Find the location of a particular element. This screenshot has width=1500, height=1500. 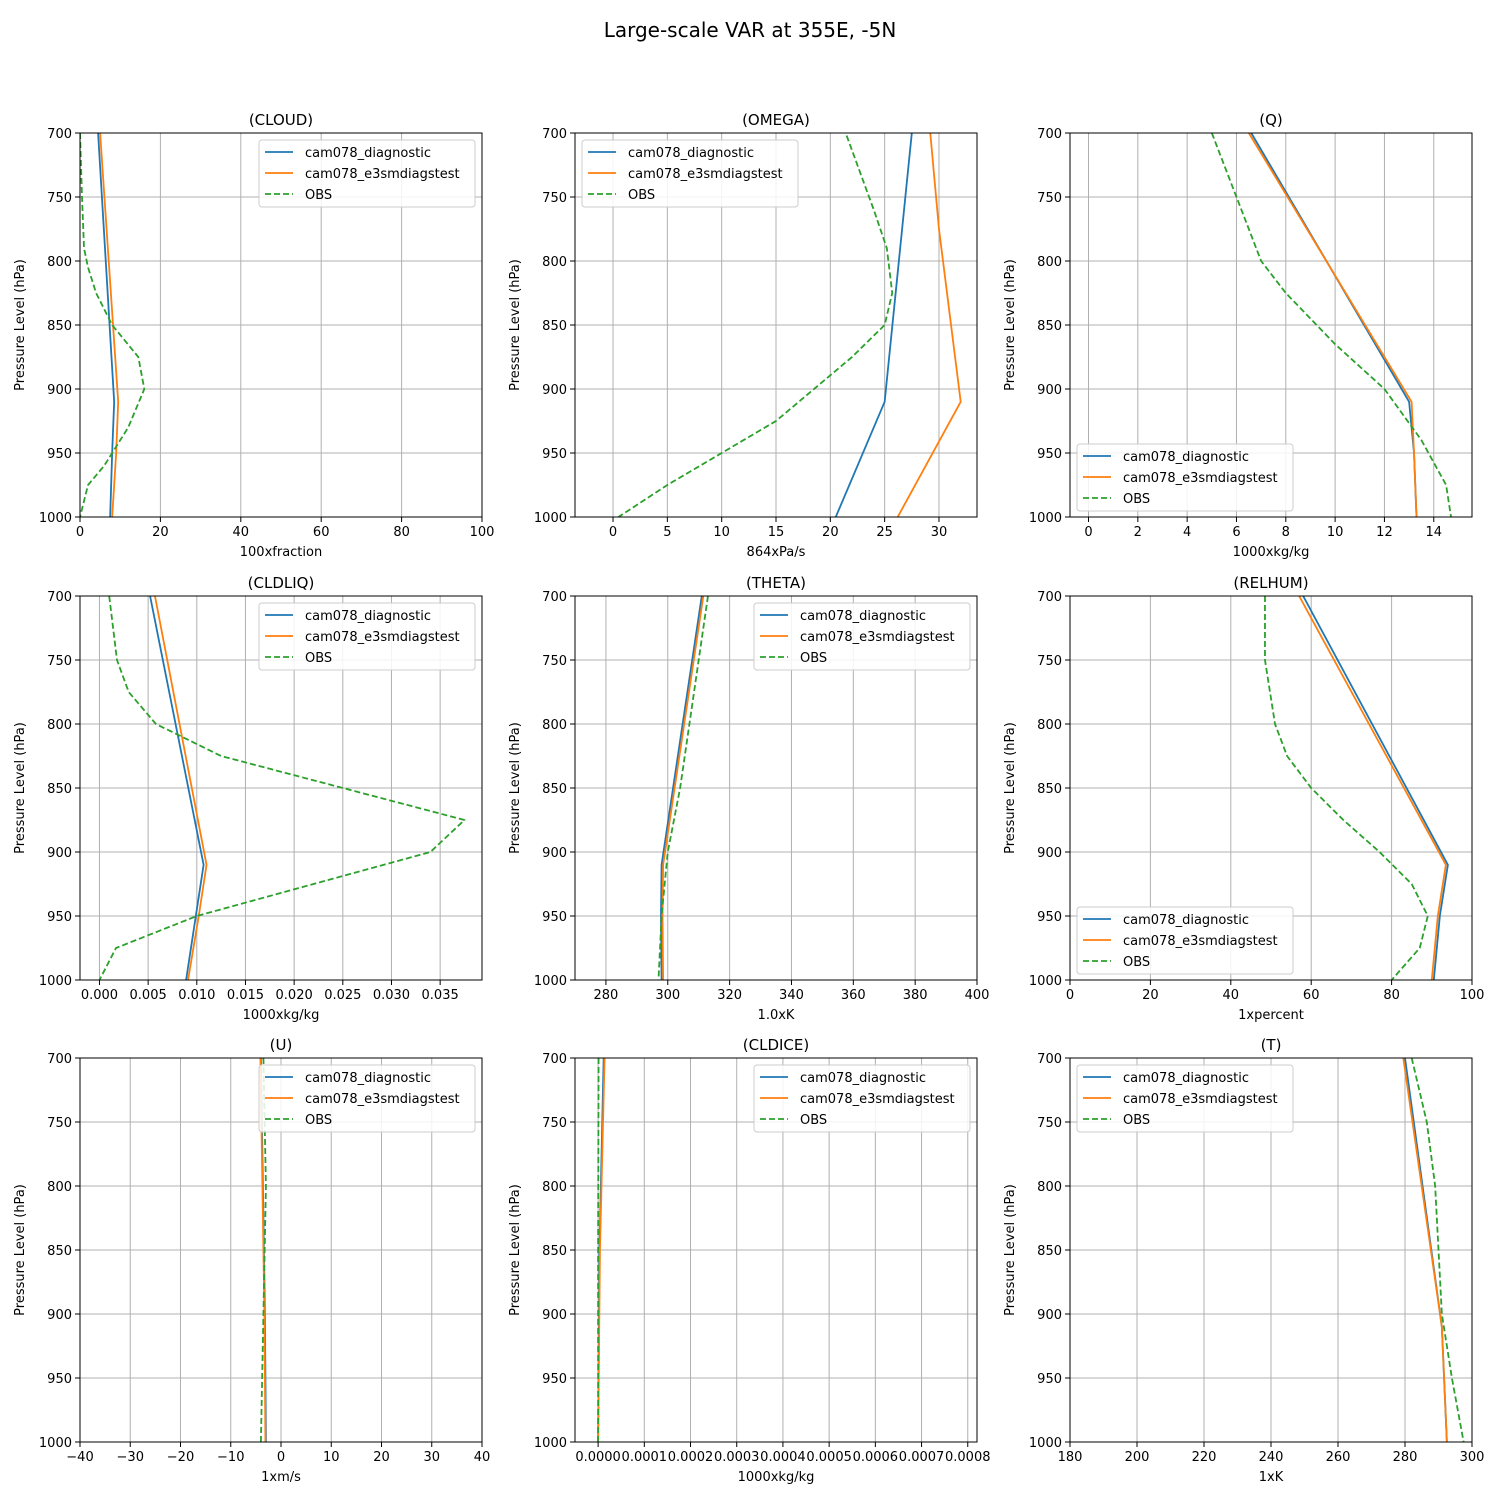

x-tick-label: 180 is located at coordinates (1070, 1457).